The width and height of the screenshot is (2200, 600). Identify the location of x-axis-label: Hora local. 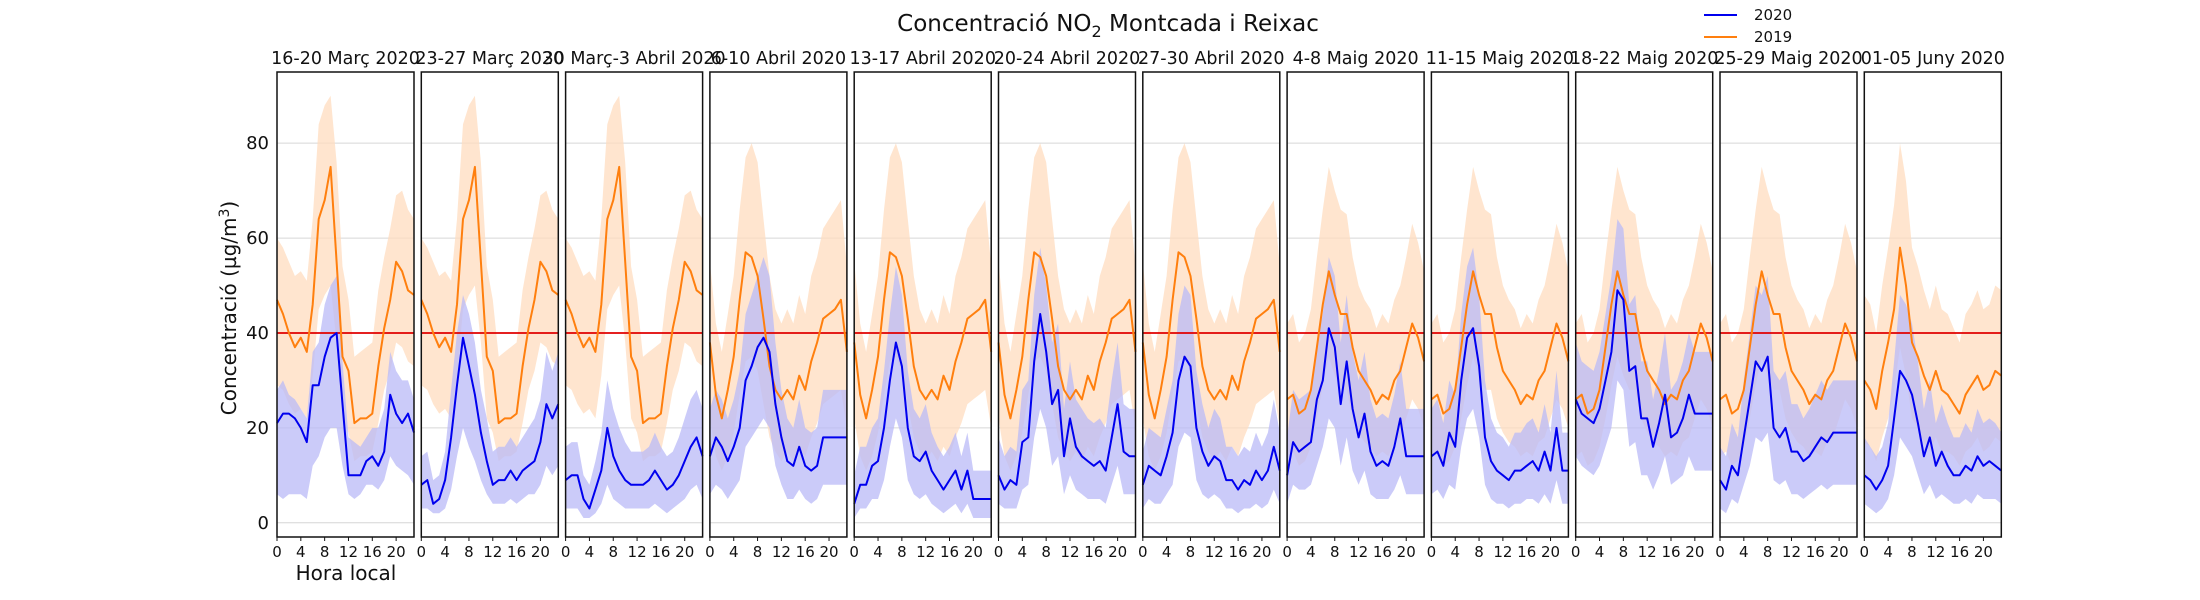
(346, 573).